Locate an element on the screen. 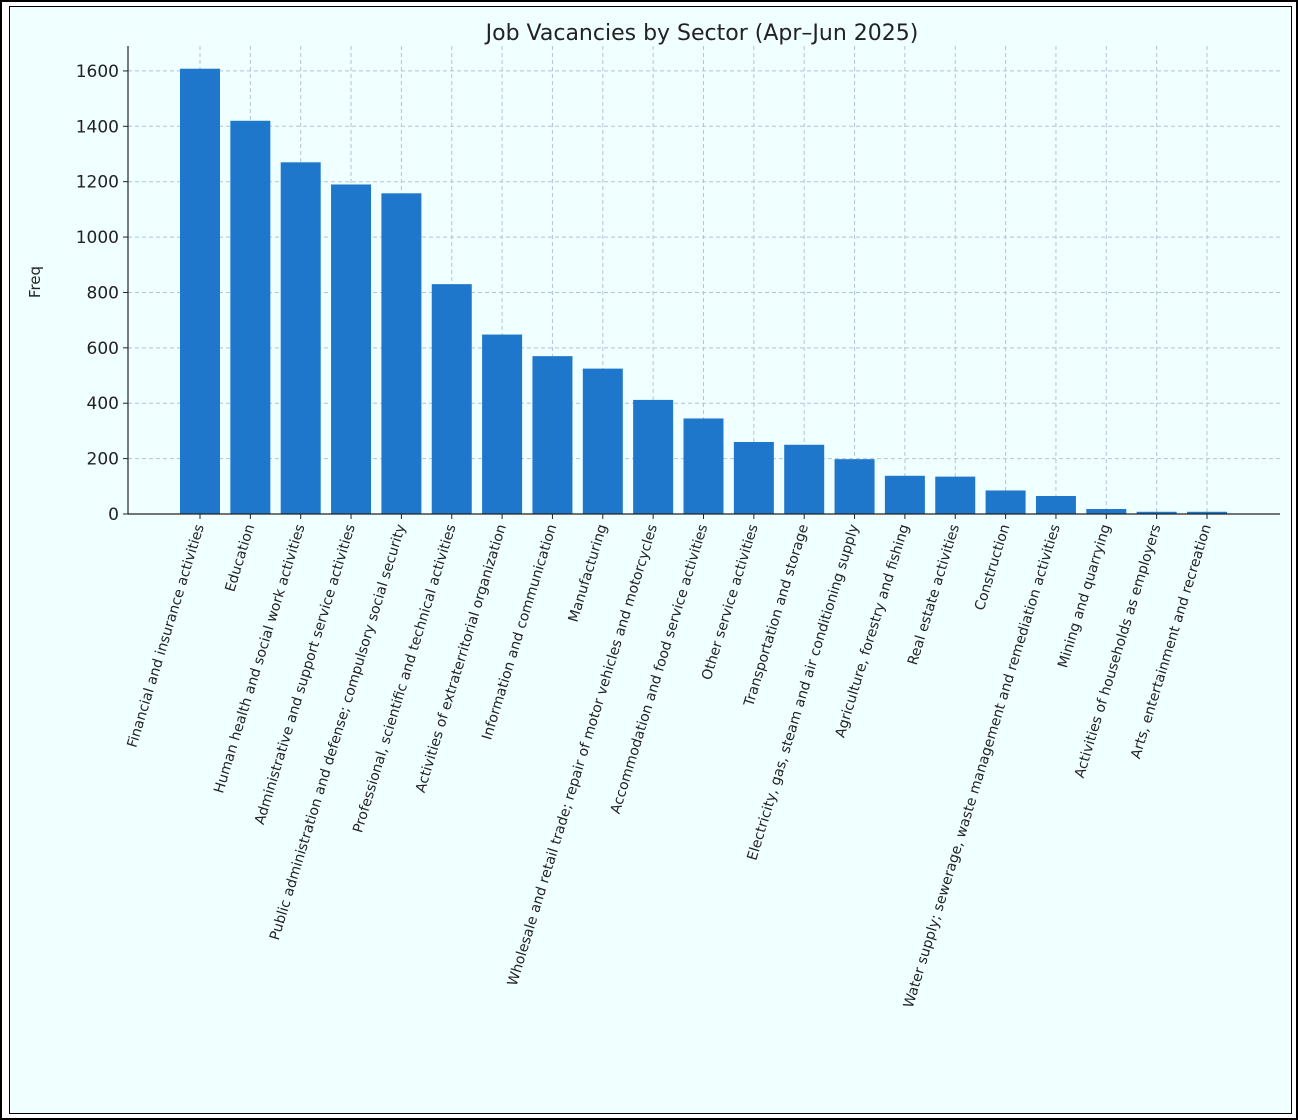 This screenshot has width=1298, height=1120. y-tick-label: 1400 is located at coordinates (97, 127).